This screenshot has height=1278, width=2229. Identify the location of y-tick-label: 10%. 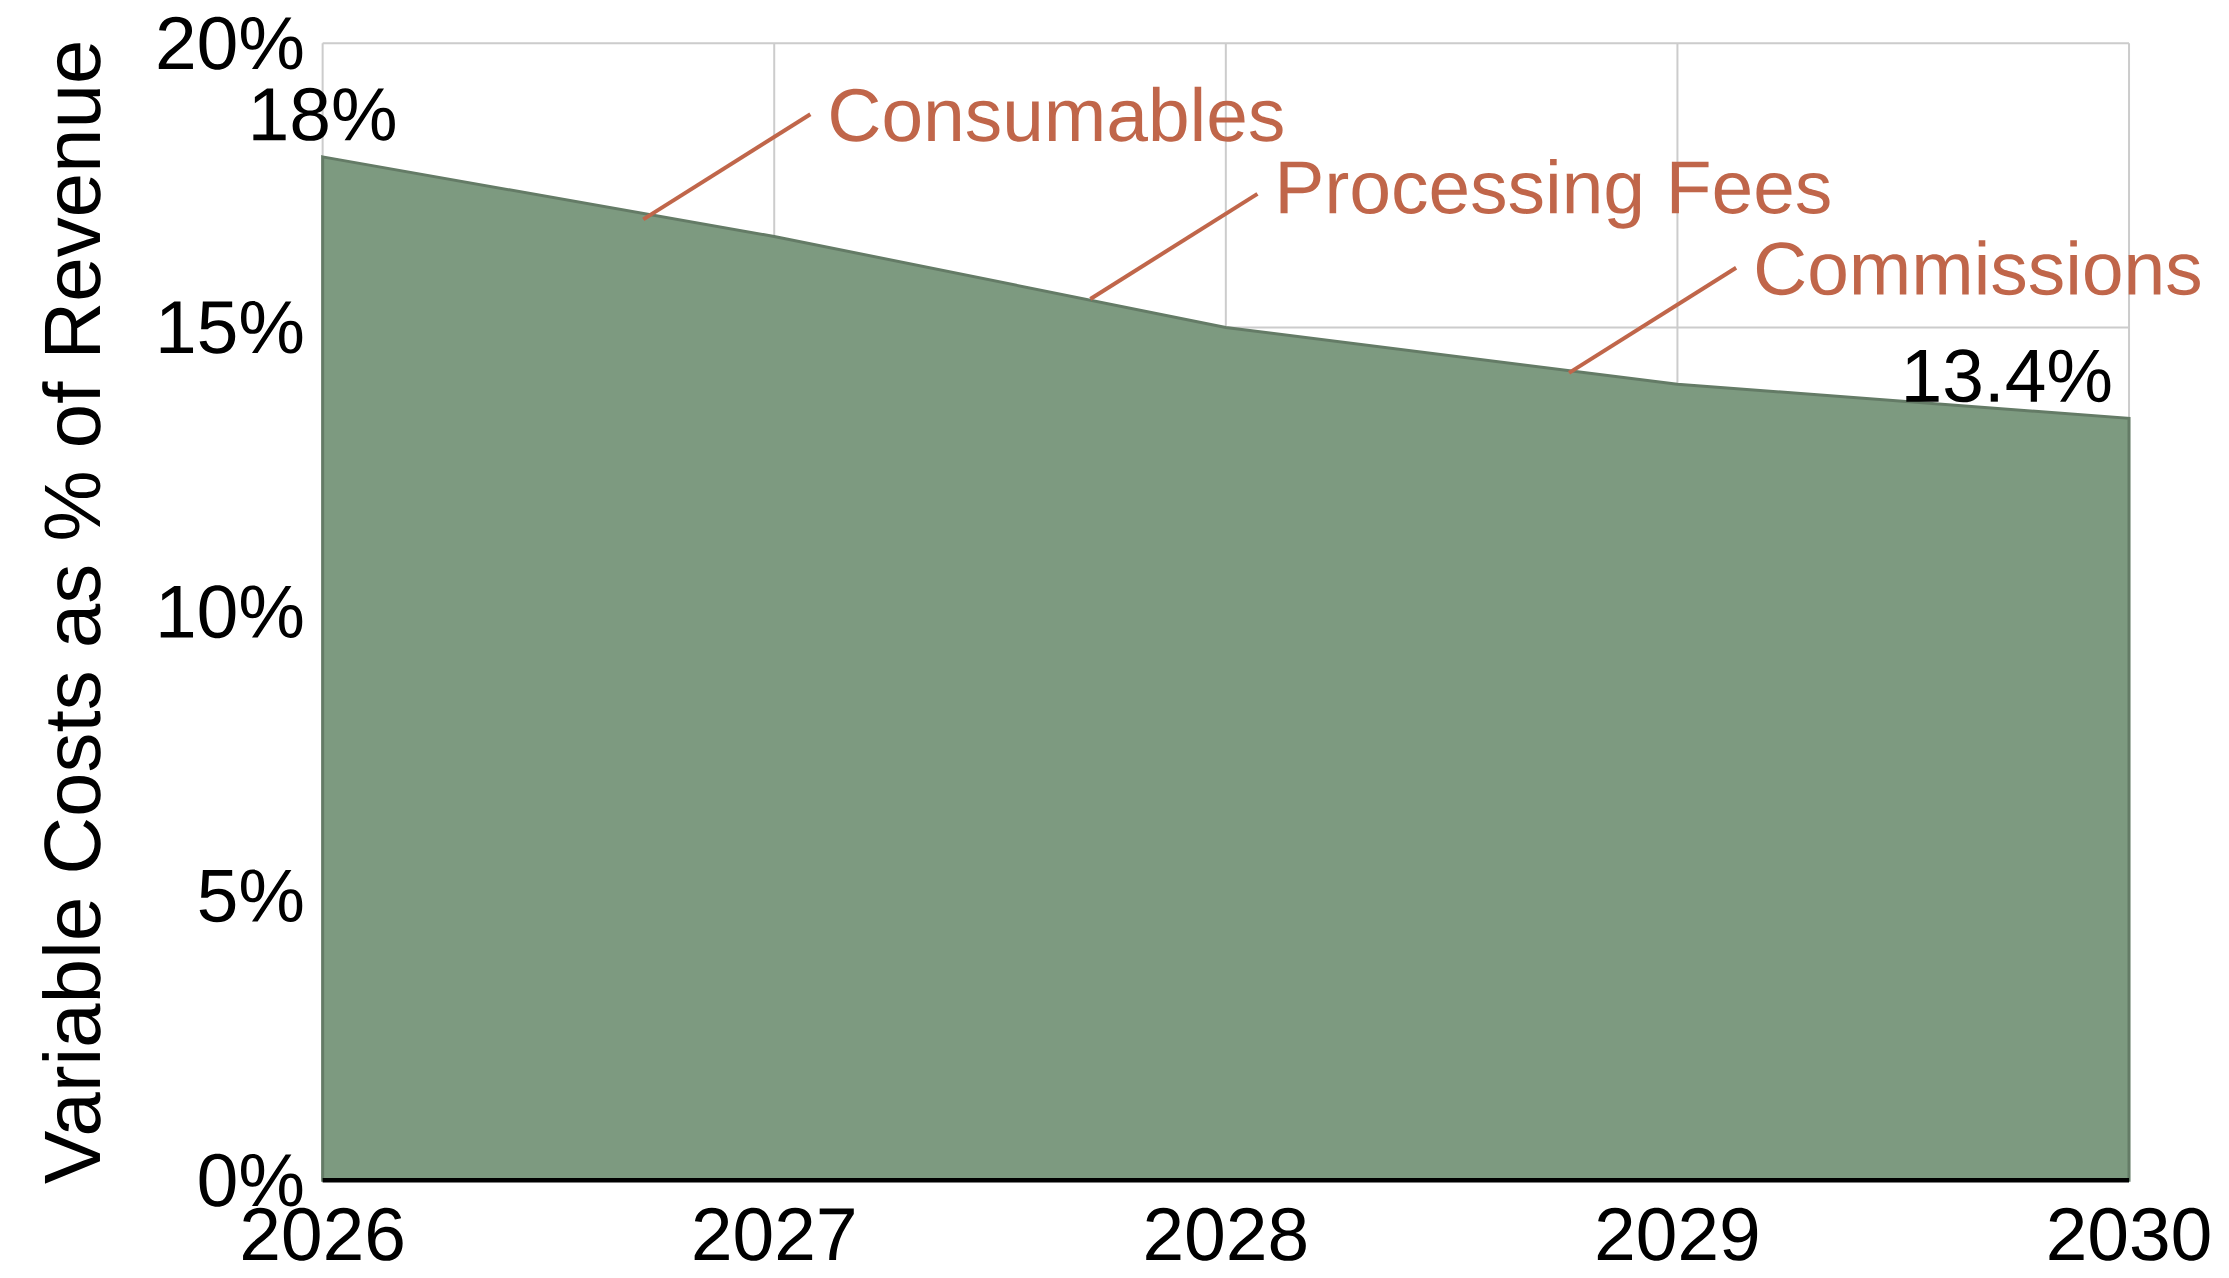
(231, 612).